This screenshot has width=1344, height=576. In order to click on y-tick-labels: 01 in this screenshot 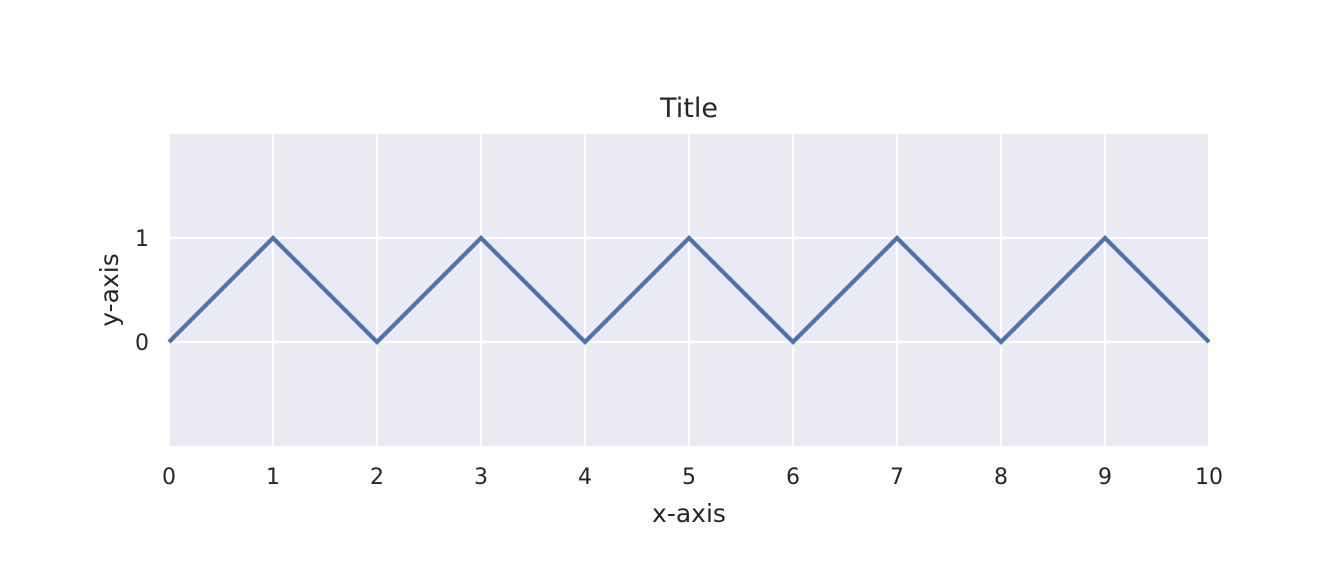, I will do `click(142, 291)`.